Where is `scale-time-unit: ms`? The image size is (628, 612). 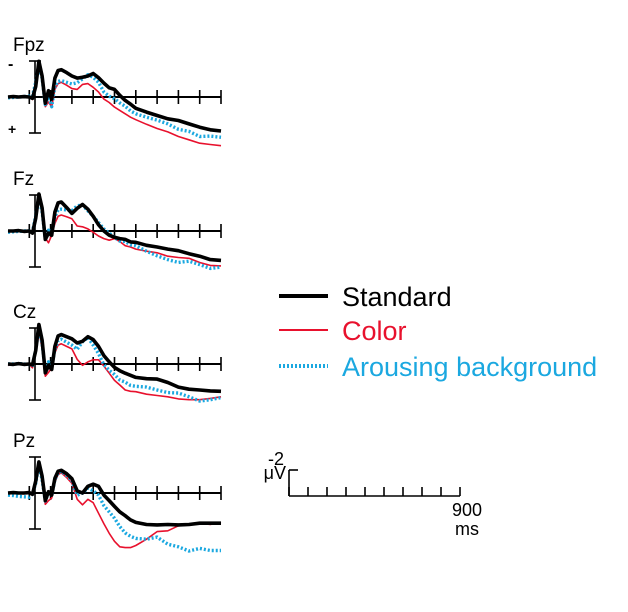
scale-time-unit: ms is located at coordinates (467, 529).